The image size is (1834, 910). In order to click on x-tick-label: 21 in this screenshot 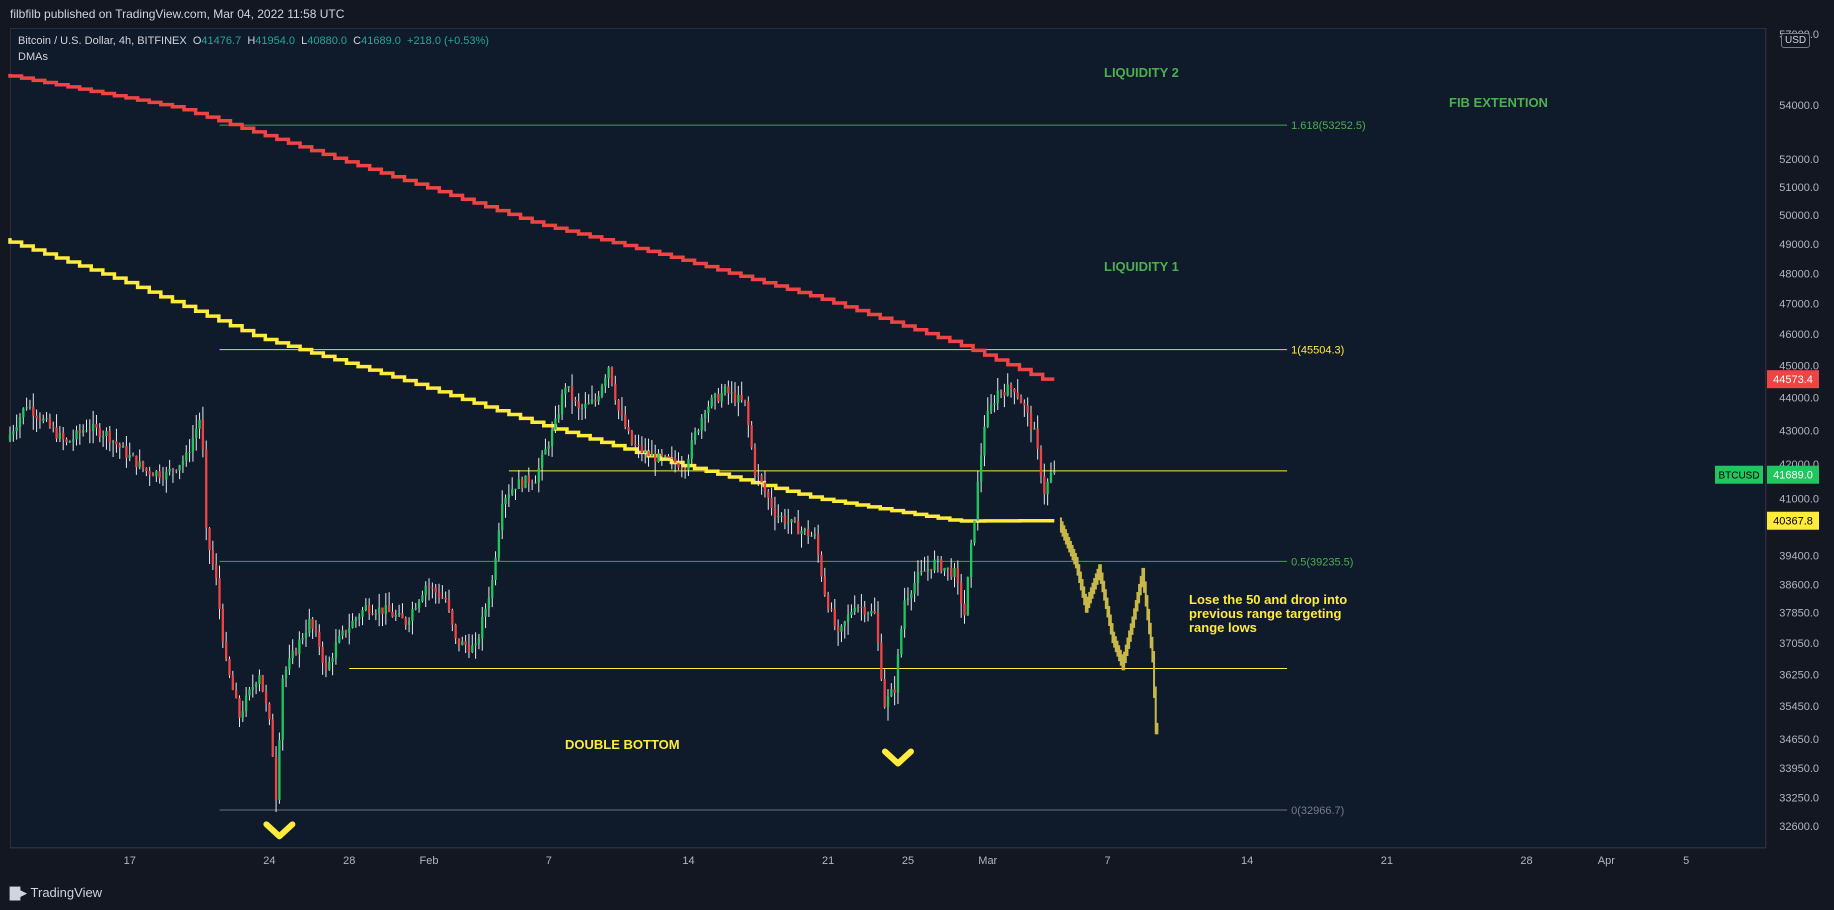, I will do `click(828, 861)`.